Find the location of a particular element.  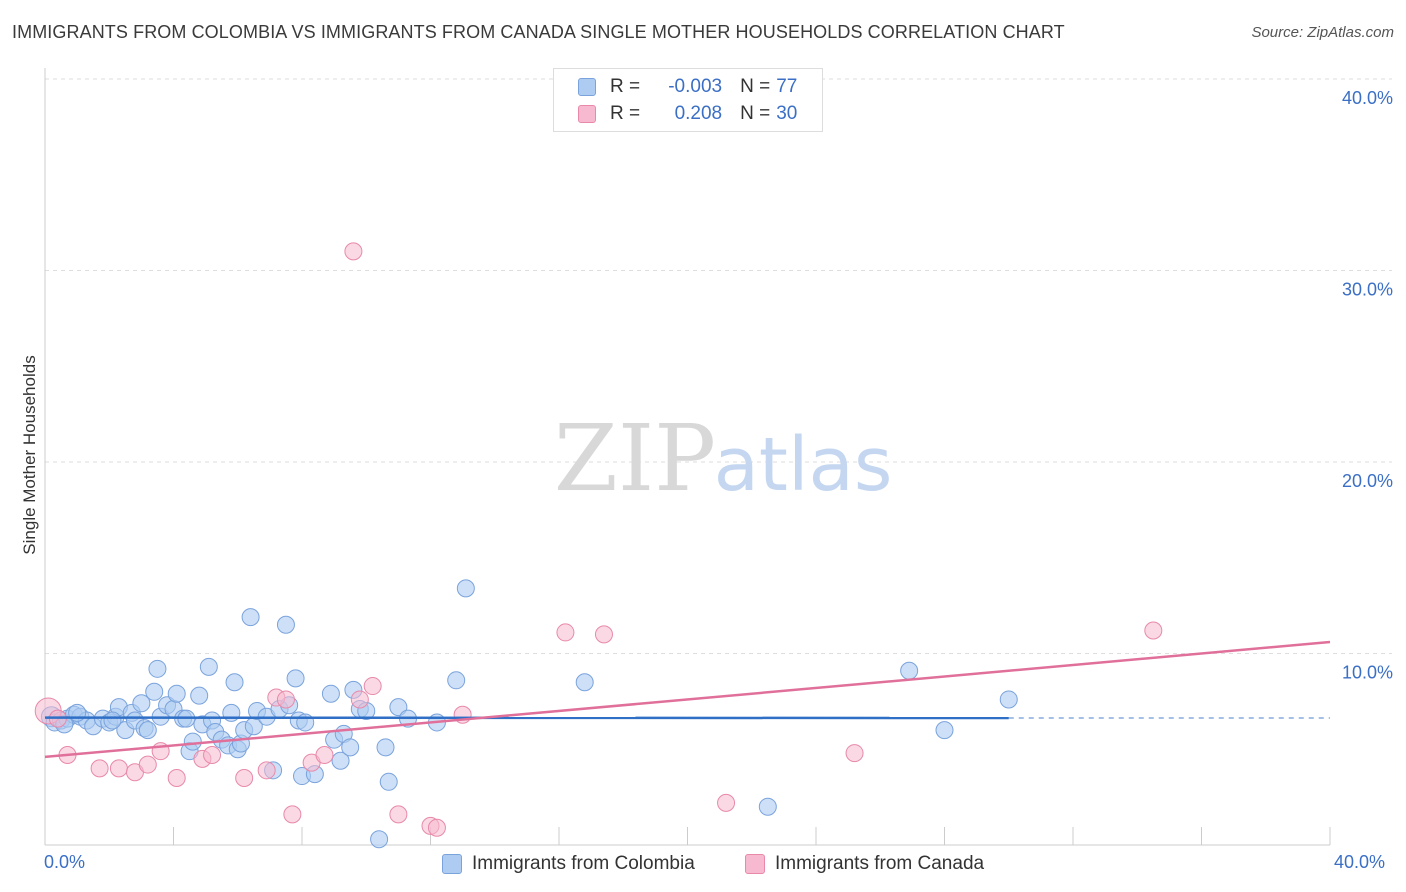

legend-label-canada: Immigrants from Canada is located at coordinates (880, 863).